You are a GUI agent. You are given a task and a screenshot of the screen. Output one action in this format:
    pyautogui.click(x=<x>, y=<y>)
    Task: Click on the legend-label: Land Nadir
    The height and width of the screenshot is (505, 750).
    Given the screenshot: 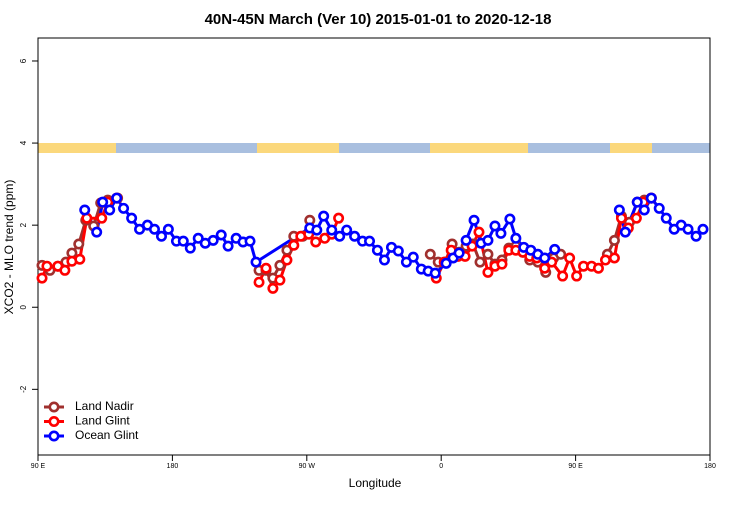 What is the action you would take?
    pyautogui.click(x=104, y=406)
    